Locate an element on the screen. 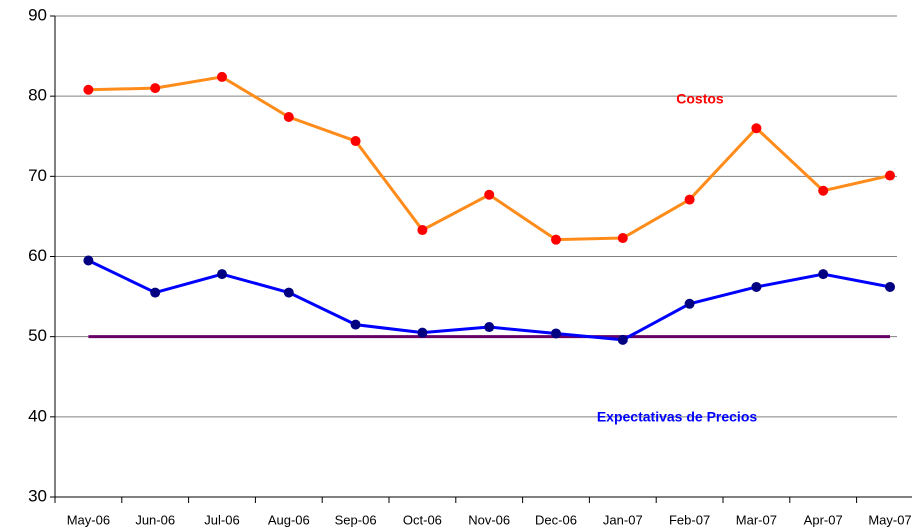 This screenshot has height=531, width=912. y-tick-label: 60 is located at coordinates (37, 255).